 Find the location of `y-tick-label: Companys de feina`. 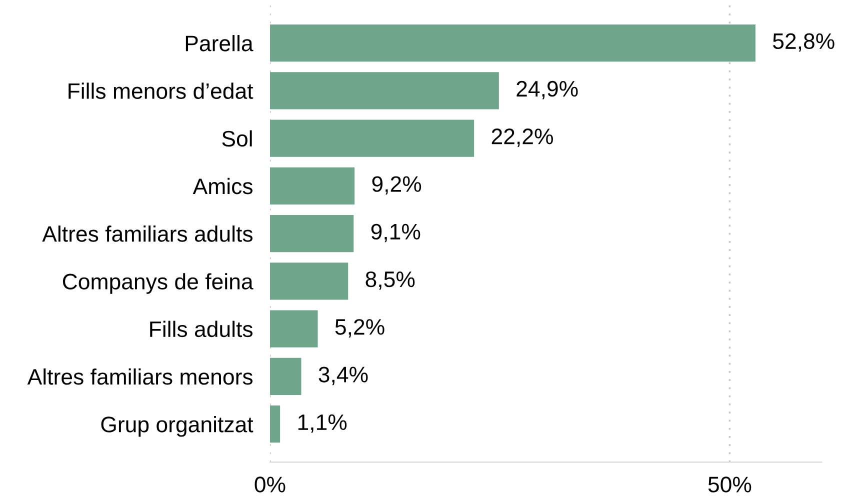

y-tick-label: Companys de feina is located at coordinates (158, 283).